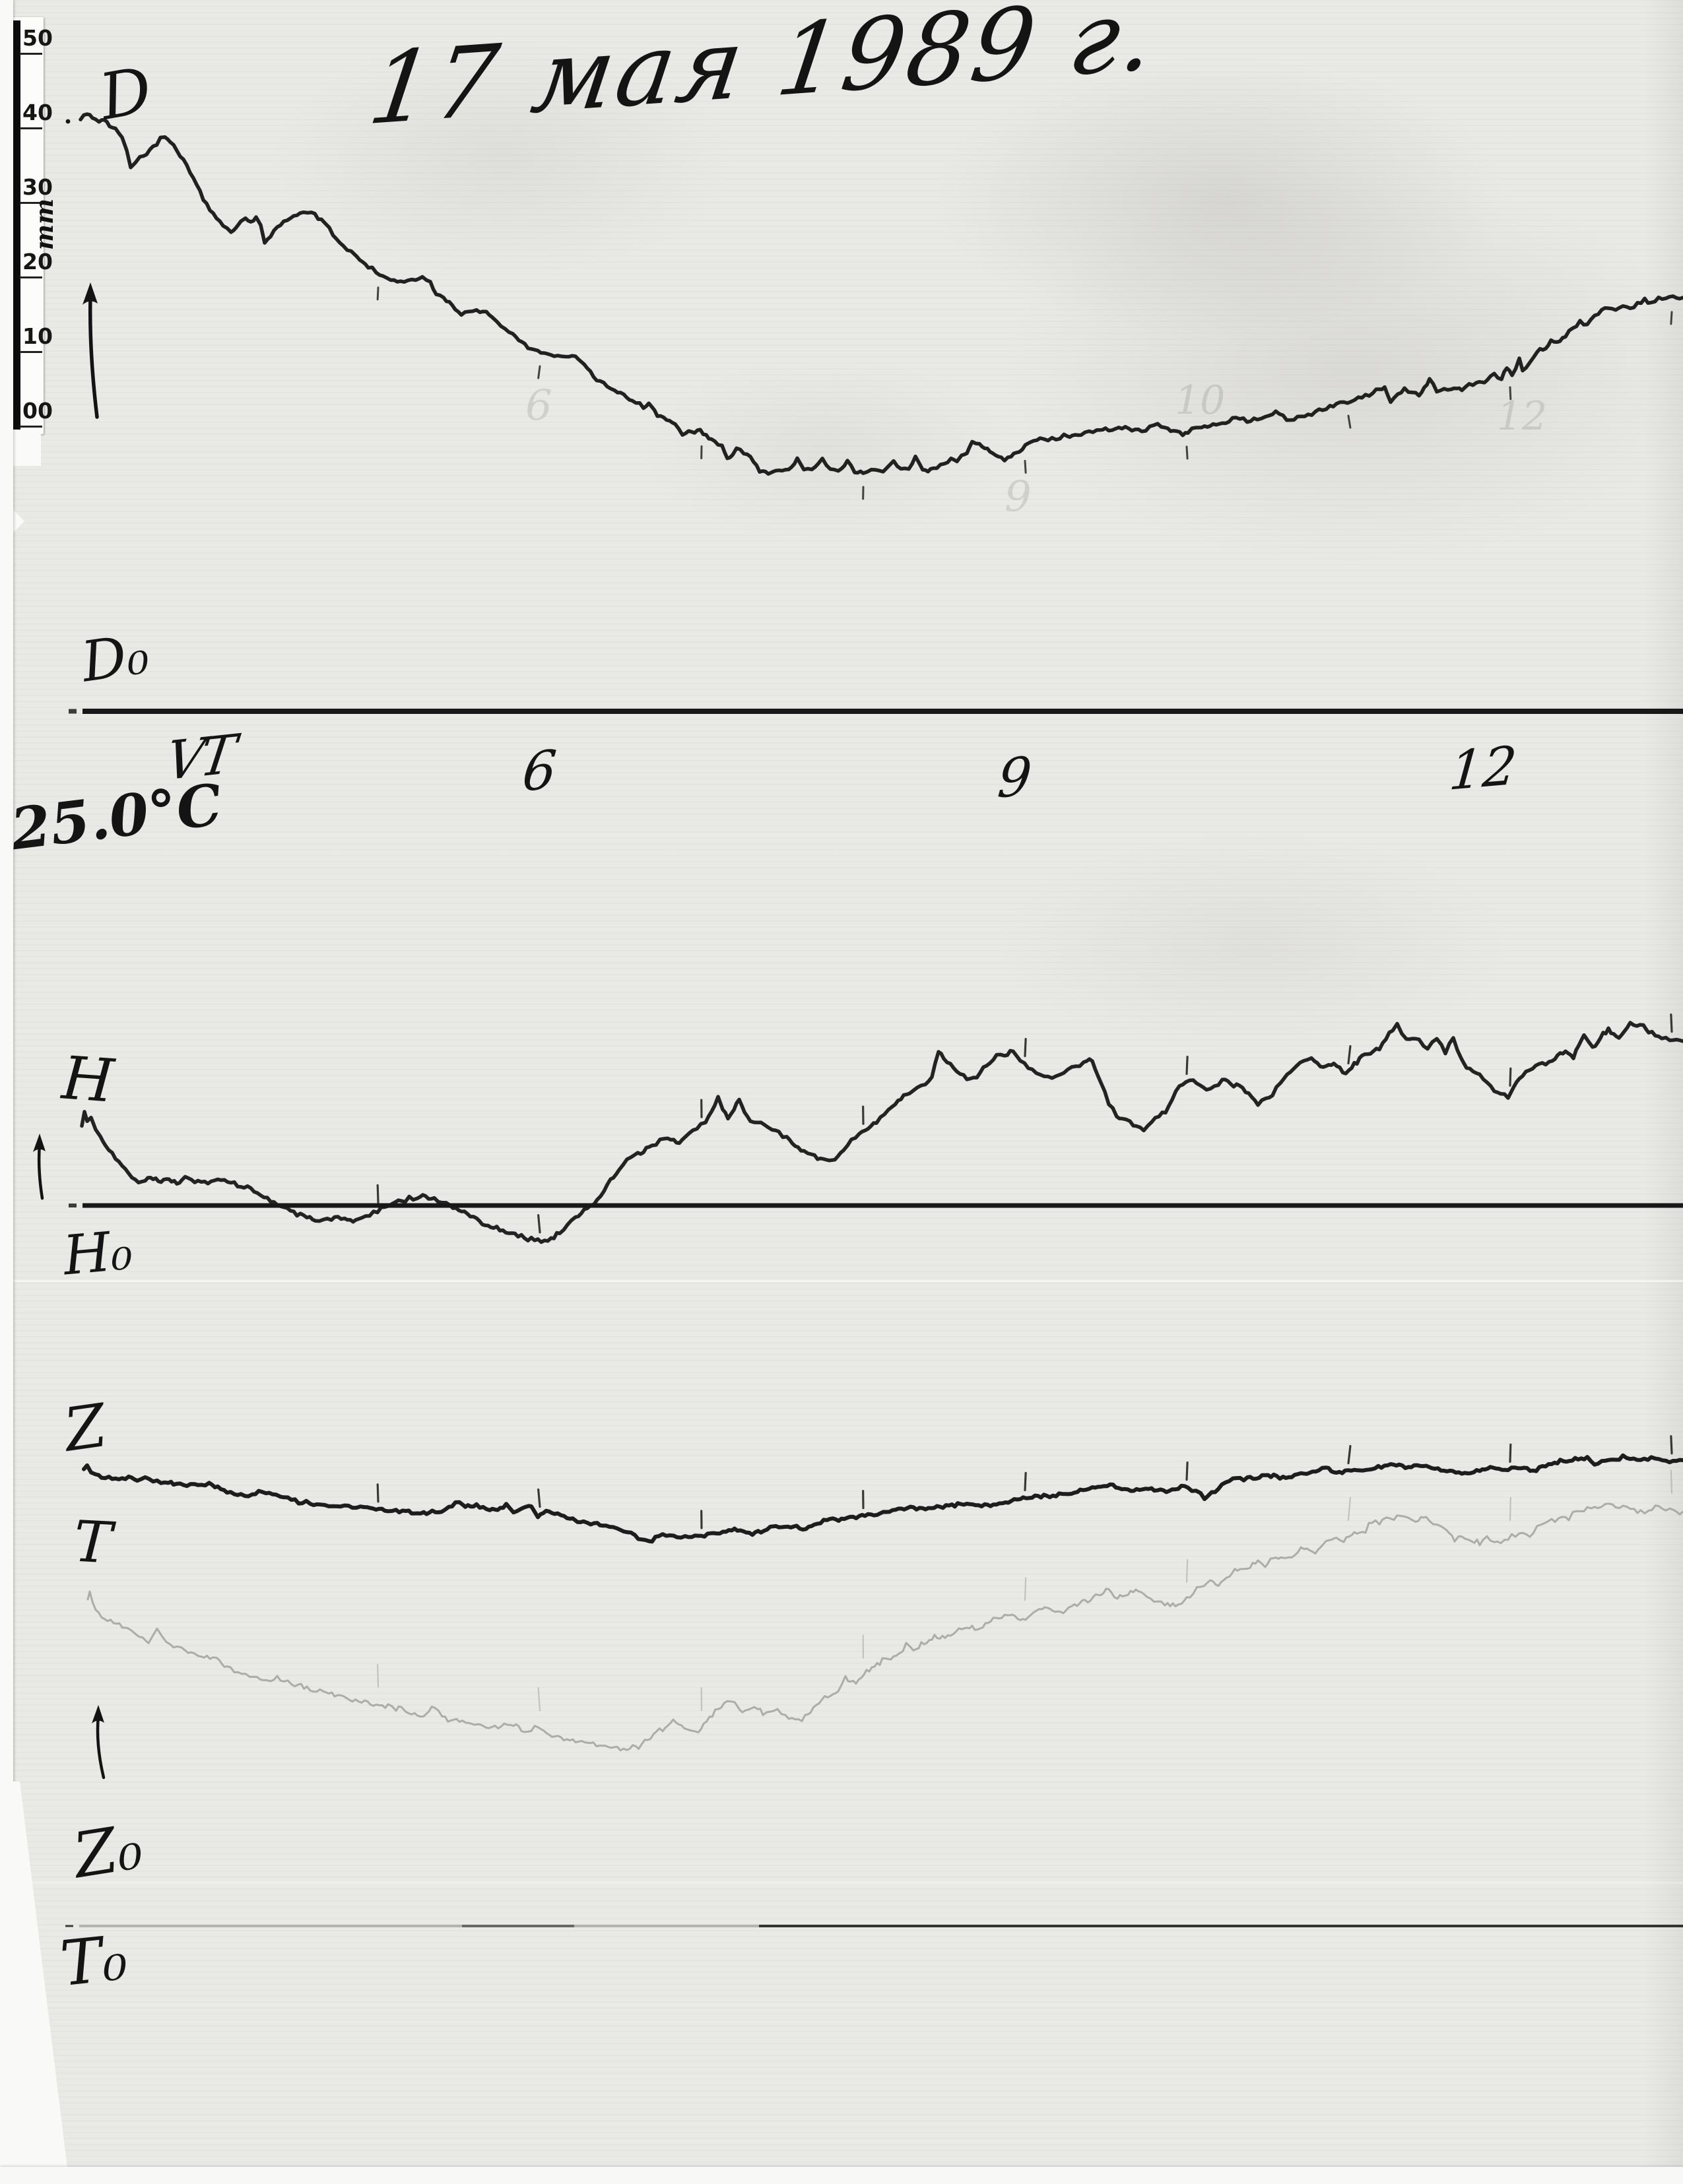  I want to click on ghost-hour-mark-10: 10, so click(1200, 400).